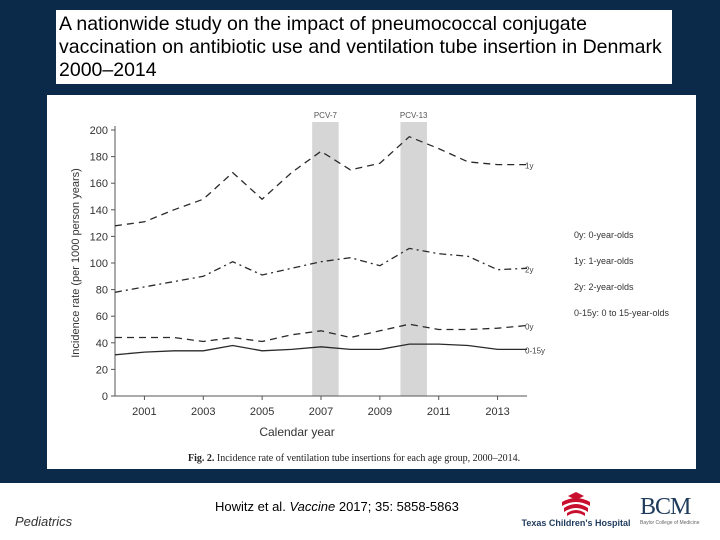 The width and height of the screenshot is (720, 540). I want to click on series-line-2y, so click(321, 270).